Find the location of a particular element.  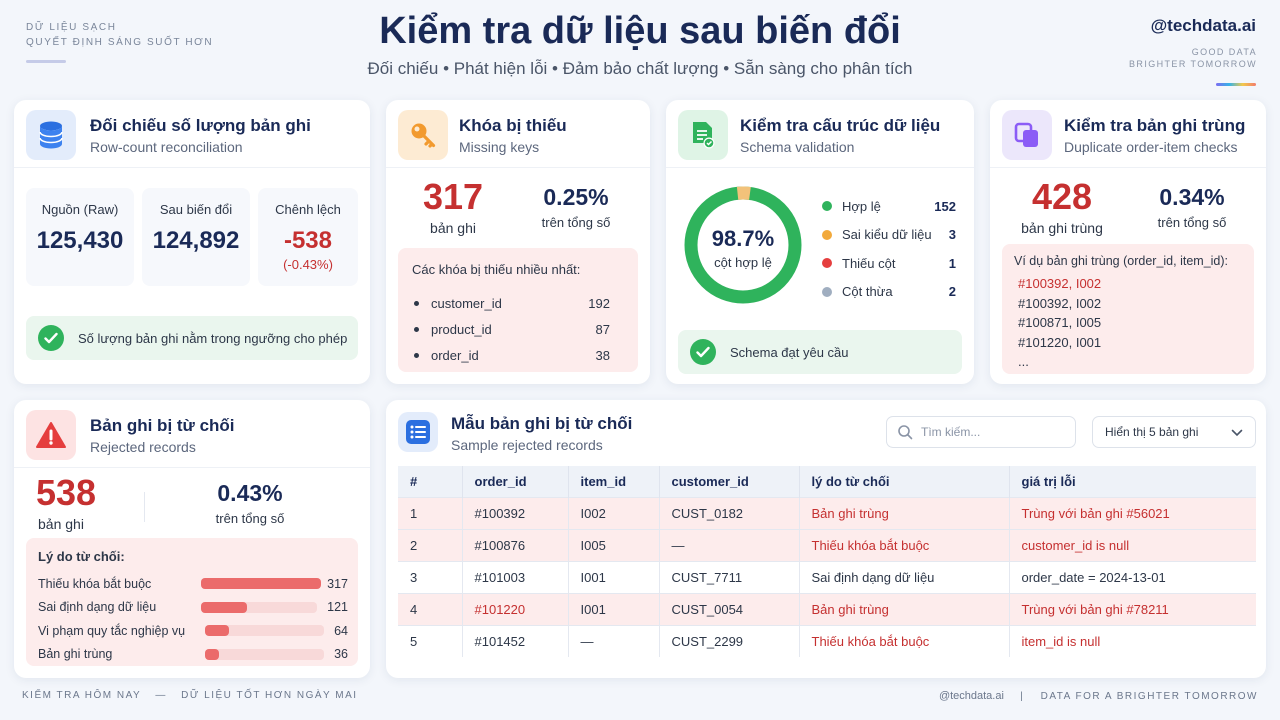

diff-label: Chênh lệch is located at coordinates (308, 209).